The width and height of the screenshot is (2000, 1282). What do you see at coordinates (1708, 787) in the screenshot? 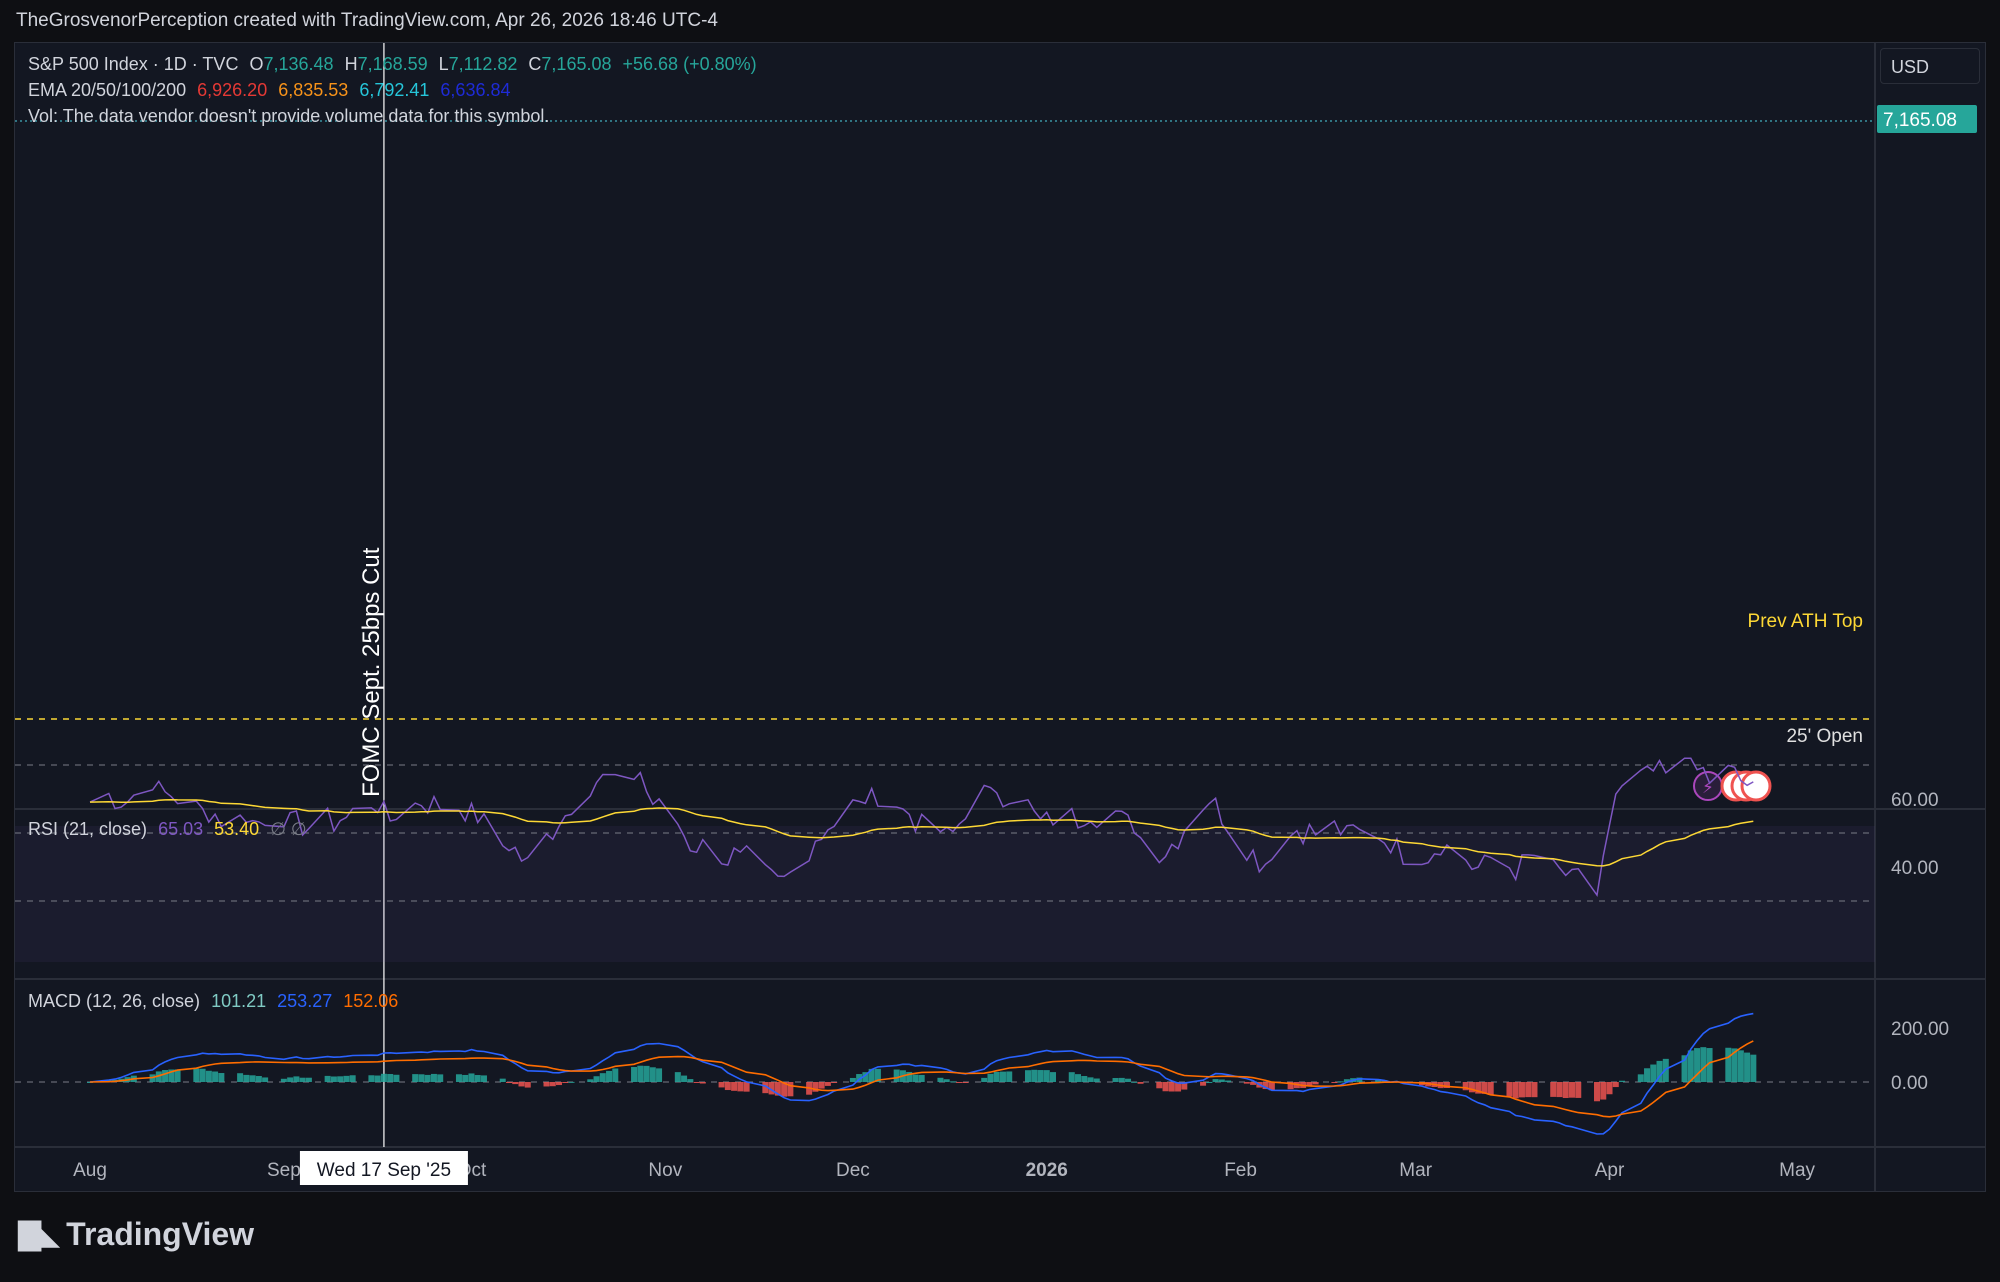
I see `lightning-event-glyph: ⚡` at bounding box center [1708, 787].